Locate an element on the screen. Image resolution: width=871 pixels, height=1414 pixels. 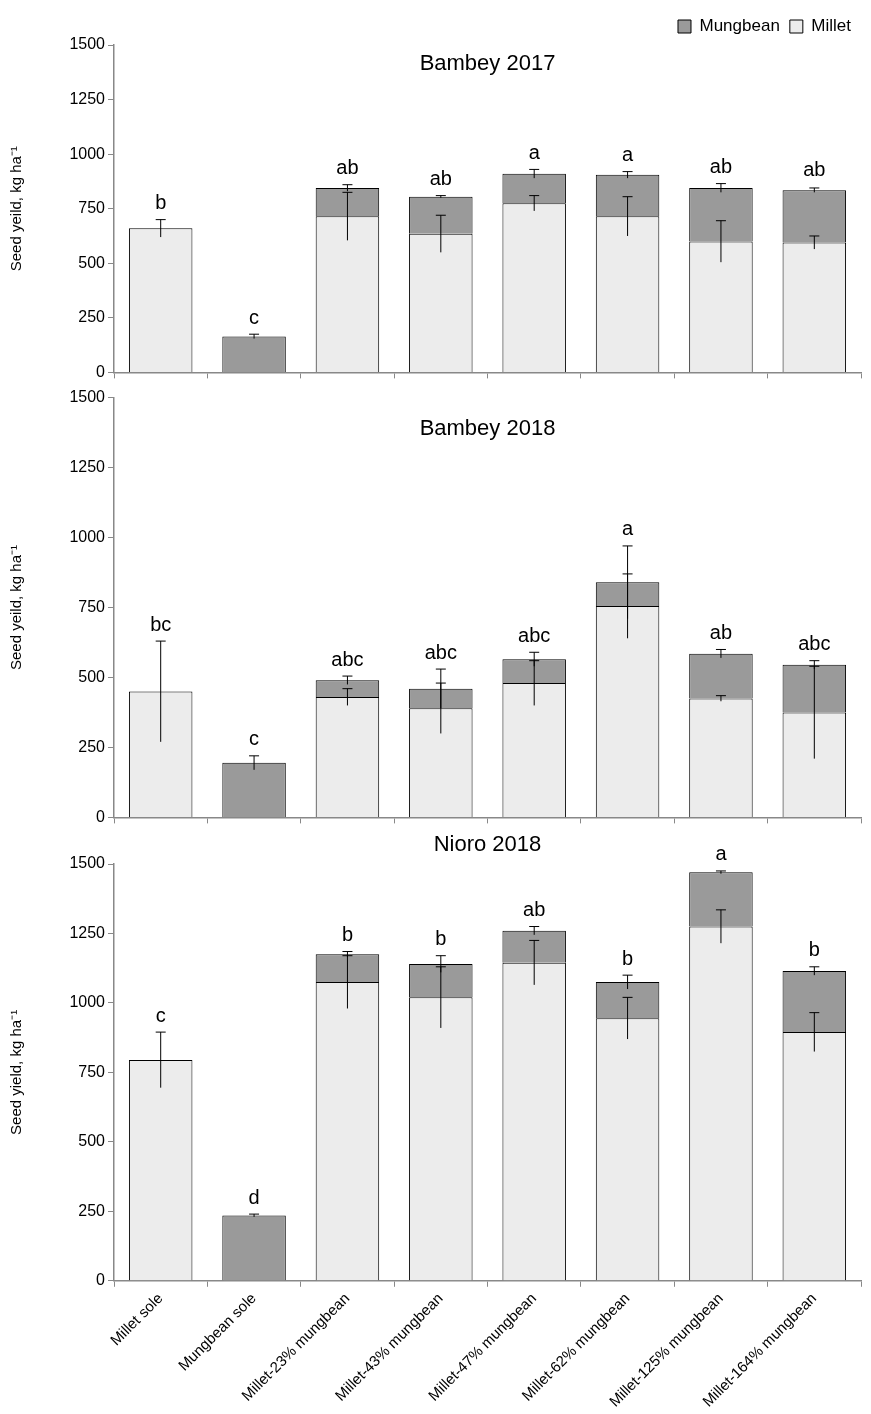
y-axis-title: Seed yield, kg ha⁻¹ is located at coordinates (16, 1072).